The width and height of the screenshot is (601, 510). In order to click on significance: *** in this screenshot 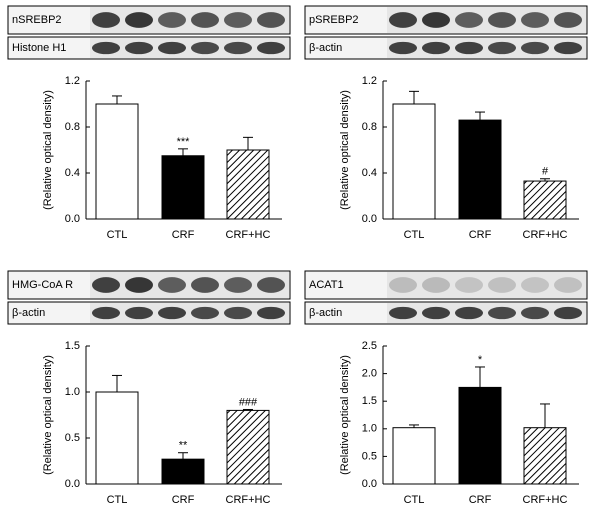, I will do `click(184, 142)`.